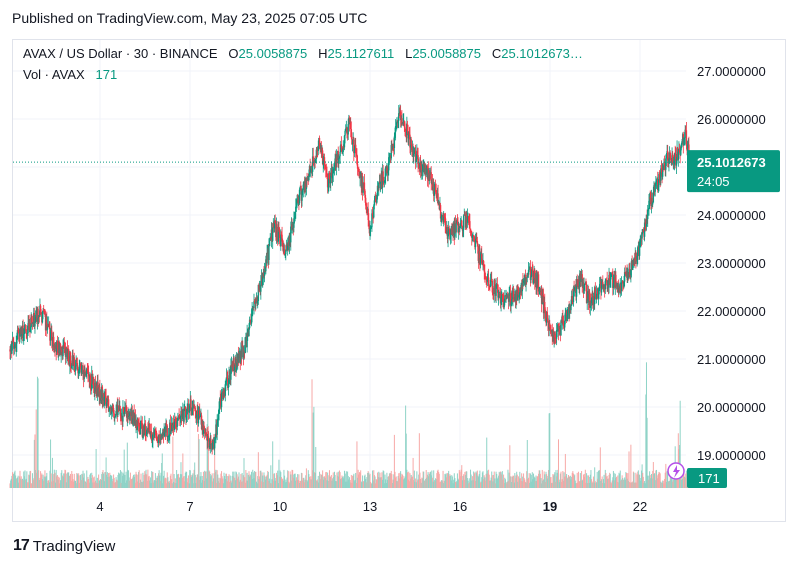 The width and height of the screenshot is (799, 567). What do you see at coordinates (64, 546) in the screenshot?
I see `tradingview-footer: 17 TradingView` at bounding box center [64, 546].